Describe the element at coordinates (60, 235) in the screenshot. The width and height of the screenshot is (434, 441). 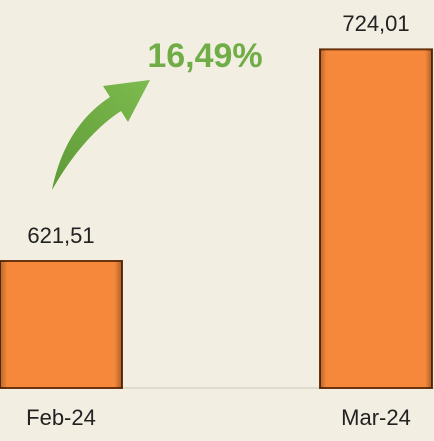
I see `data-label: 621,51` at that location.